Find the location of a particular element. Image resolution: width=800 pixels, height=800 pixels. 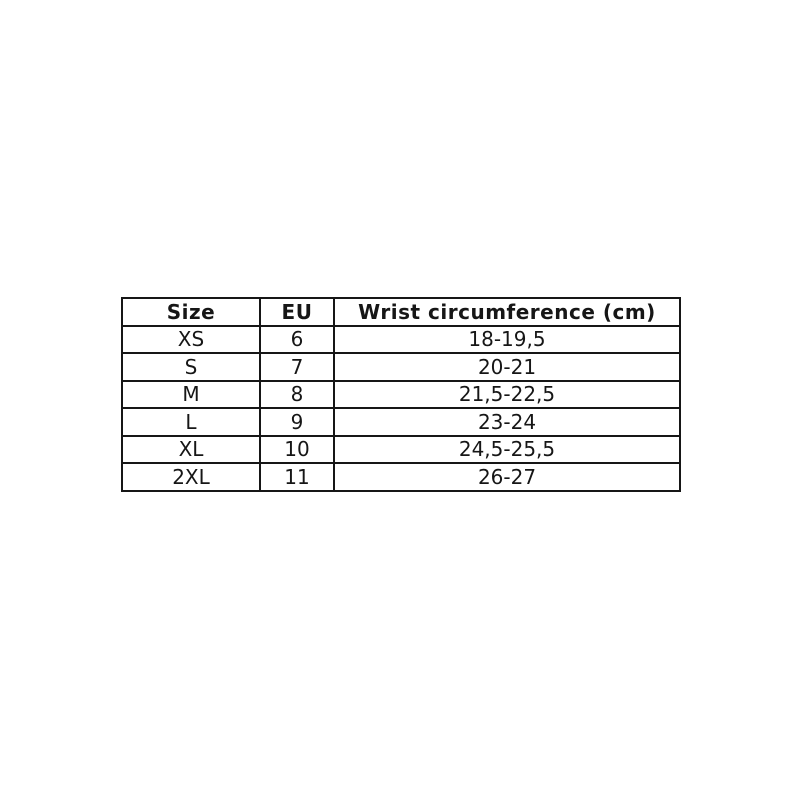

table-row: L 9 23-24 is located at coordinates (401, 422).